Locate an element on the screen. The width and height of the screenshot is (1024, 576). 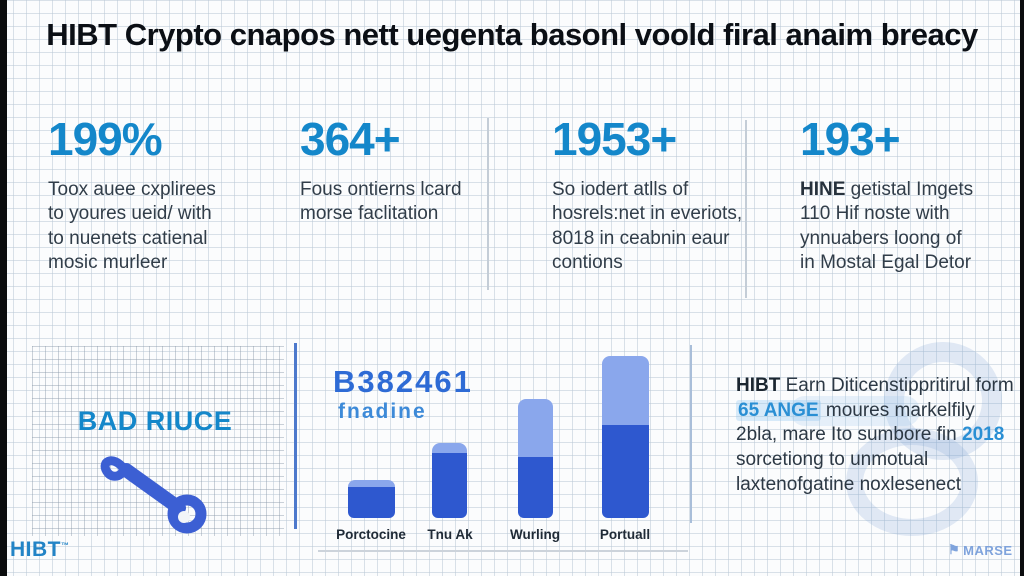
bar-label: Tnu Ak is located at coordinates (450, 534).